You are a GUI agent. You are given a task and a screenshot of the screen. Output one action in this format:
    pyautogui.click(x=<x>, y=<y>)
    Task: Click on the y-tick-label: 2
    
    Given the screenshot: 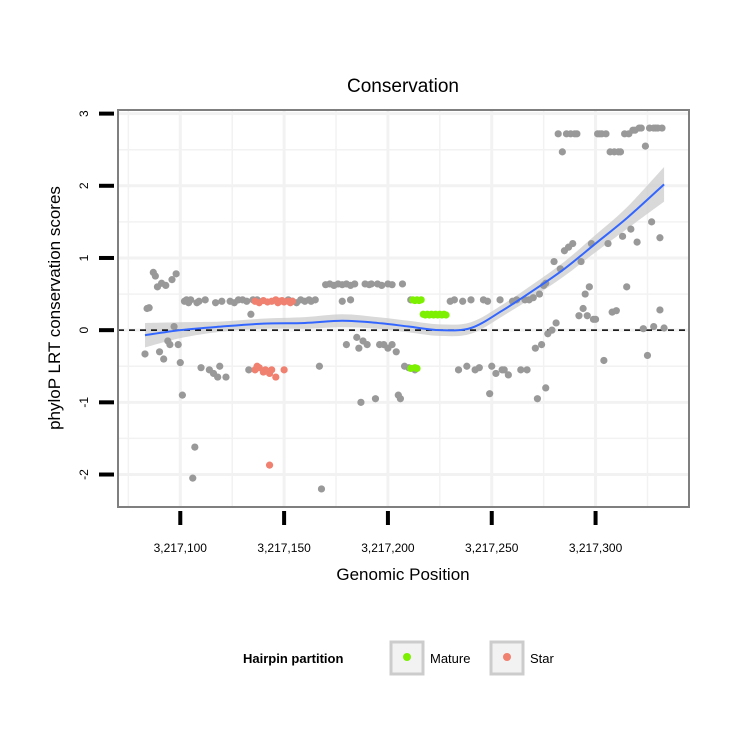 What is the action you would take?
    pyautogui.click(x=84, y=185)
    